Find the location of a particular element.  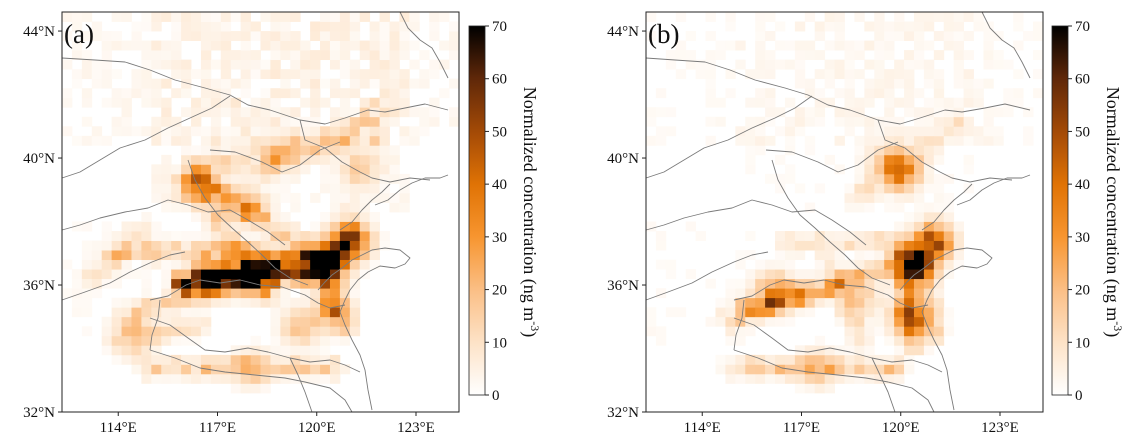

colorbar-tick-label: 40 is located at coordinates (499, 185).